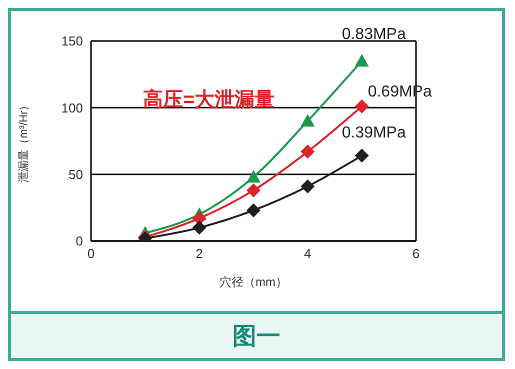  I want to click on series-label: 0.83MPa, so click(374, 34).